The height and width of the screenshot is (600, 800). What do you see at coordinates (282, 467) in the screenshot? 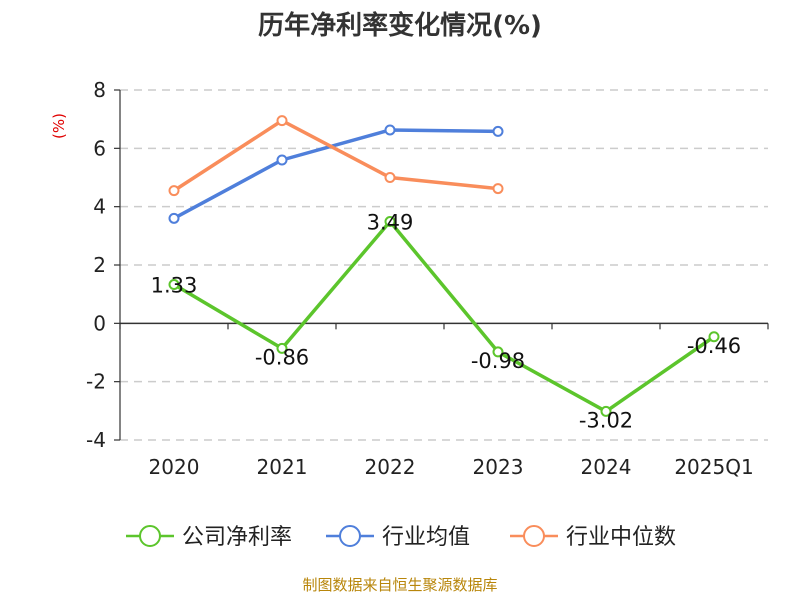
I see `x-tick-label: 2021` at bounding box center [282, 467].